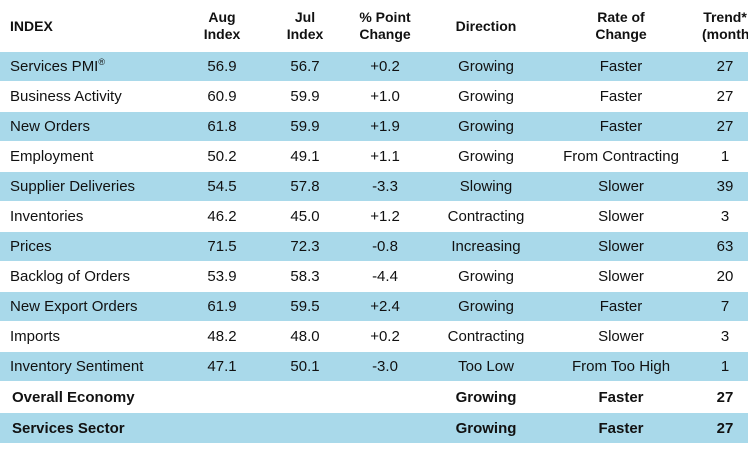 The height and width of the screenshot is (452, 748). Describe the element at coordinates (222, 246) in the screenshot. I see `aug-index-cell: 71.5` at that location.